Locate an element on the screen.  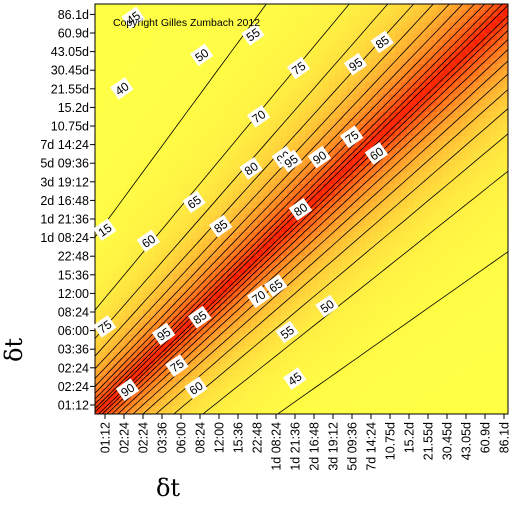
contour-label: 40 is located at coordinates (122, 88).